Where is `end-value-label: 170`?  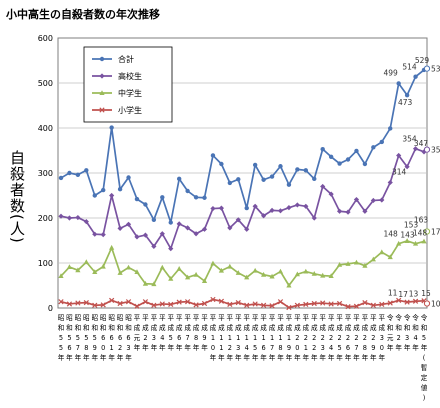 end-value-label: 170 is located at coordinates (435, 232).